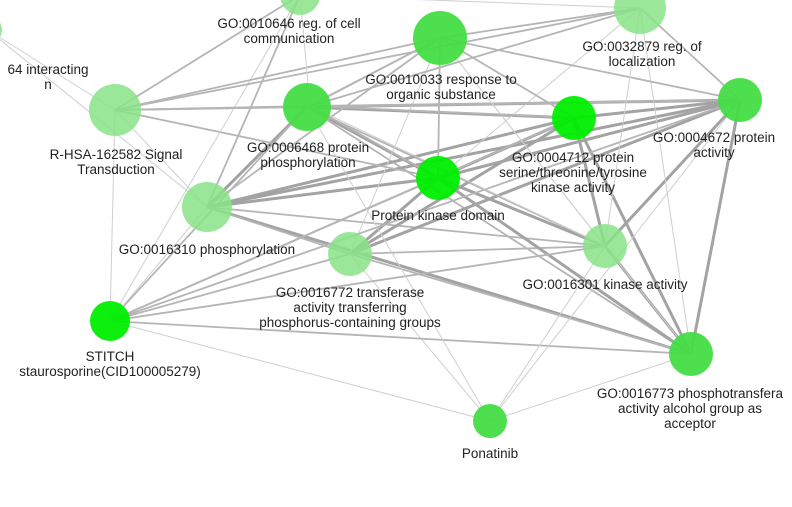 This screenshot has width=792, height=507. What do you see at coordinates (573, 157) in the screenshot?
I see `node-label-line: GO:0004712 protein` at bounding box center [573, 157].